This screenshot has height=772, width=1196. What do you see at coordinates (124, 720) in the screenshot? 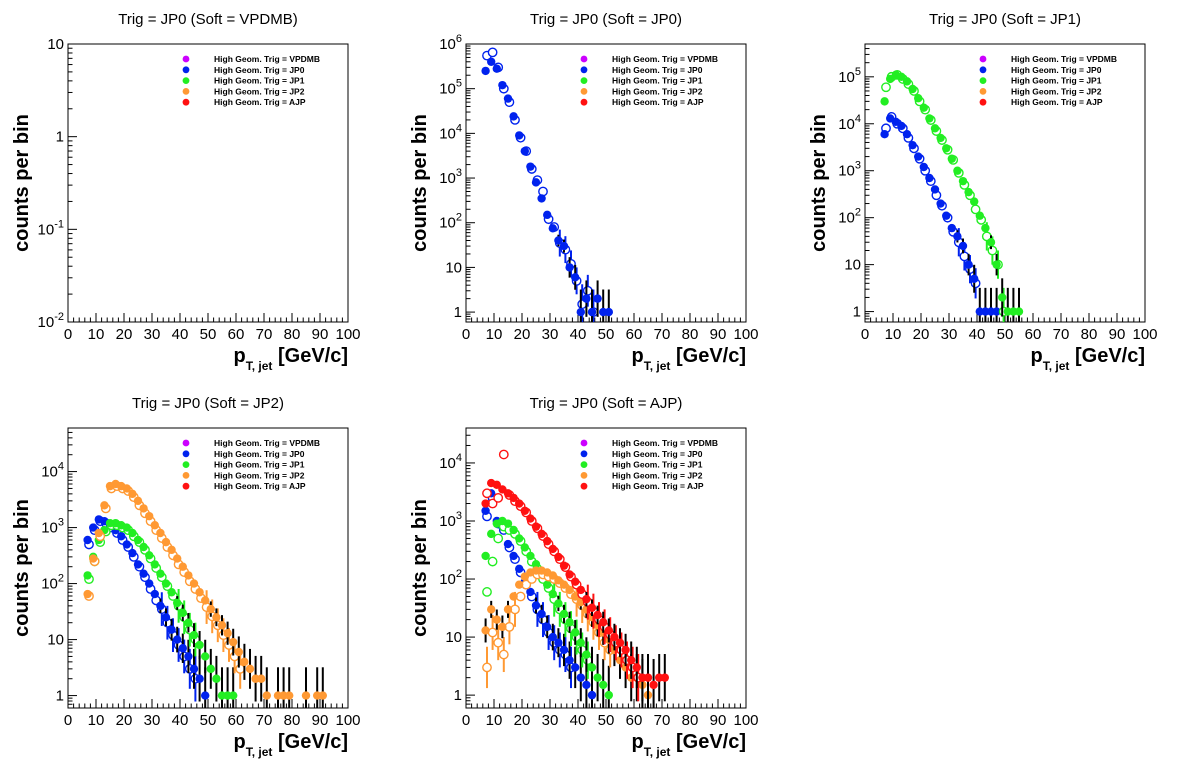
I see `x-tick-label: 20` at bounding box center [124, 720].